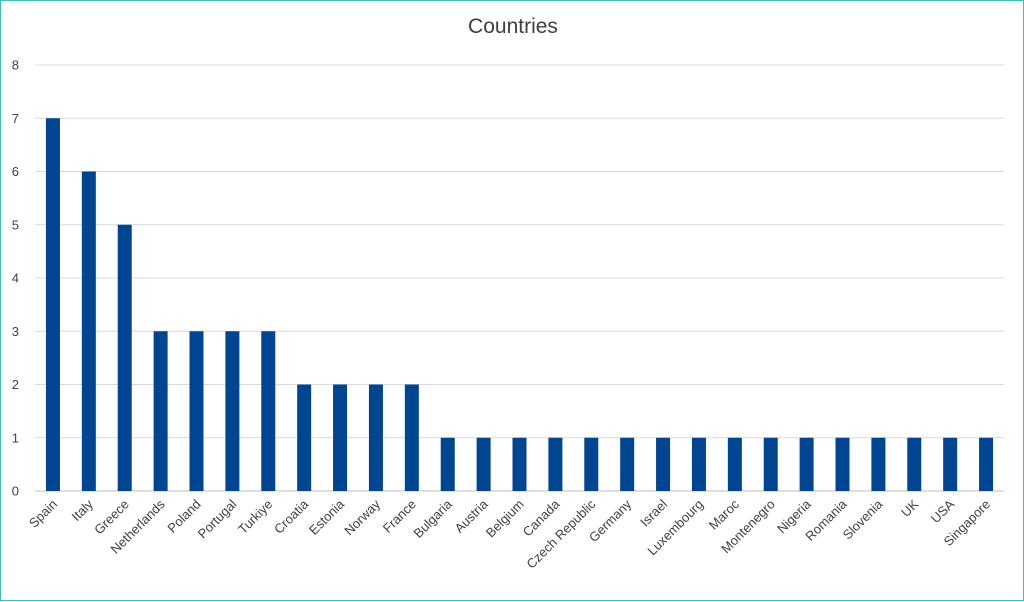 This screenshot has width=1024, height=602. What do you see at coordinates (627, 464) in the screenshot?
I see `bar-germany` at bounding box center [627, 464].